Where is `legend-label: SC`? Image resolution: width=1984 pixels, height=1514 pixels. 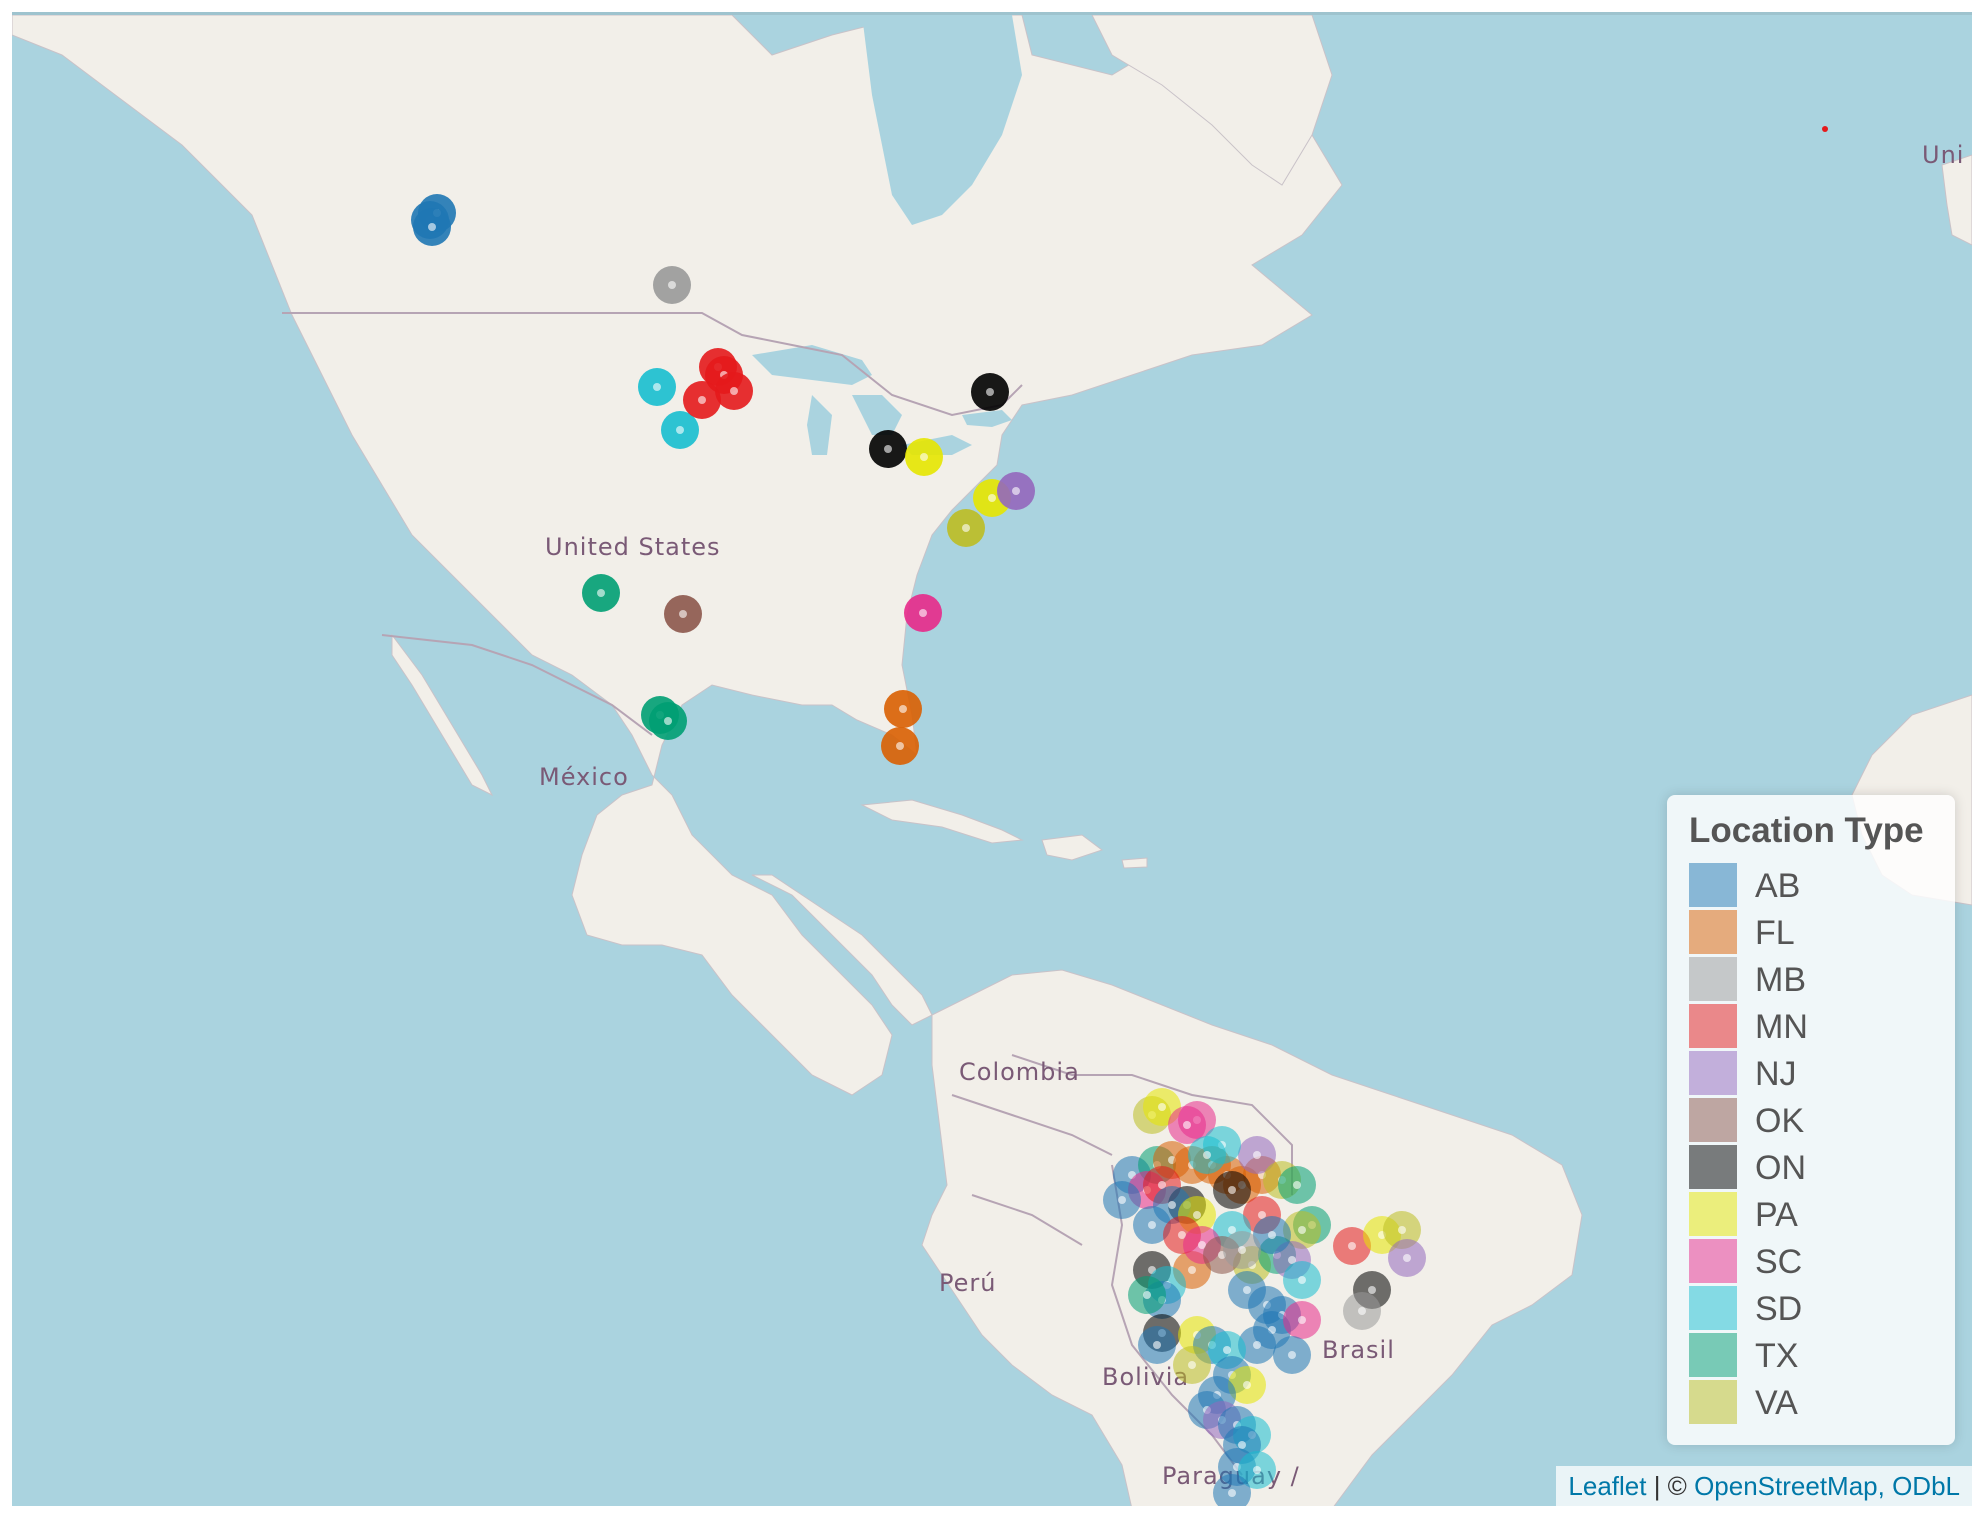 legend-label: SC is located at coordinates (1779, 1262).